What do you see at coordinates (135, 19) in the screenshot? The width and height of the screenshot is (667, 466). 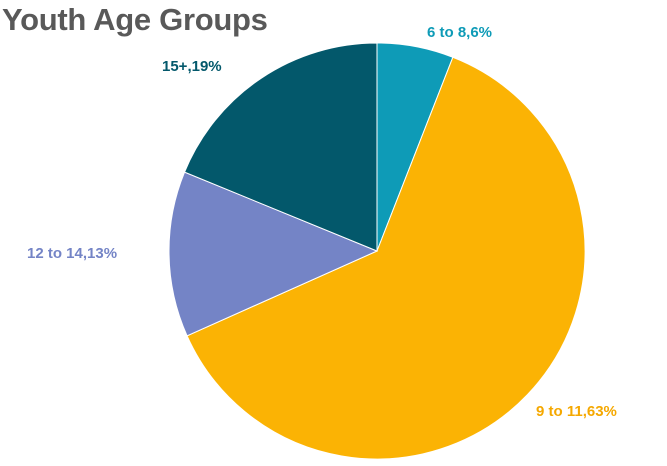 I see `chart-title: Youth Age Groups` at bounding box center [135, 19].